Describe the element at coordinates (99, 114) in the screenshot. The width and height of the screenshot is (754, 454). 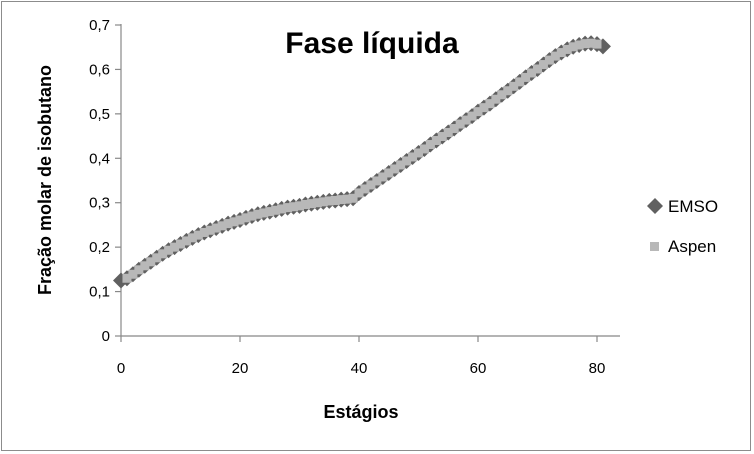
I see `y-tick-label: 0,5` at that location.